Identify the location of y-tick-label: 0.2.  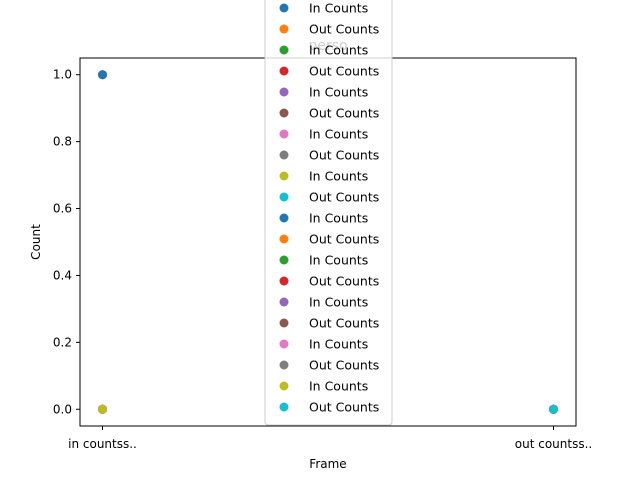
(62, 342).